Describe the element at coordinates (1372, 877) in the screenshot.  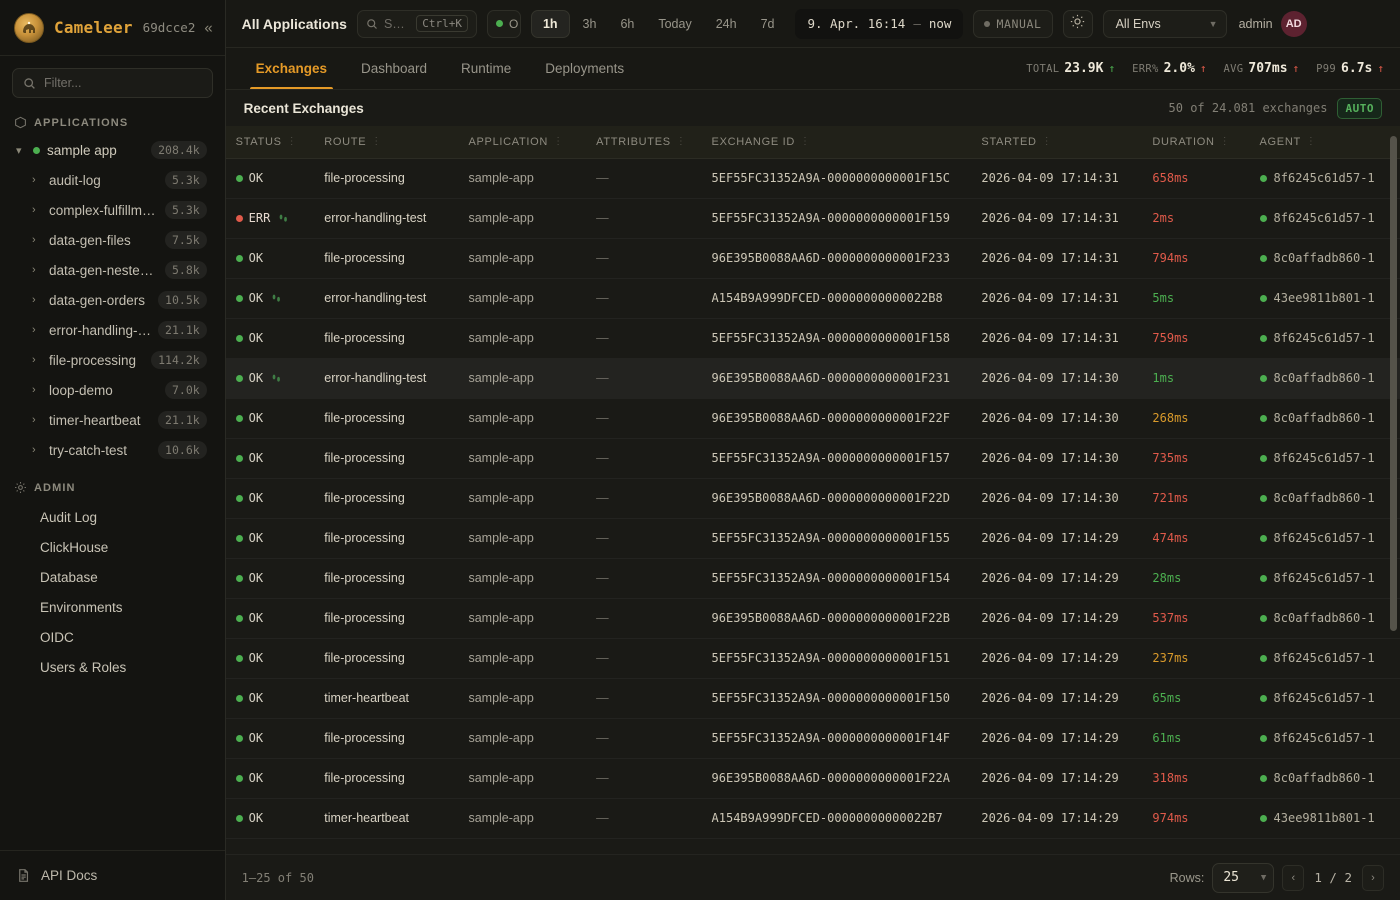
I see `next-page-button: ›` at that location.